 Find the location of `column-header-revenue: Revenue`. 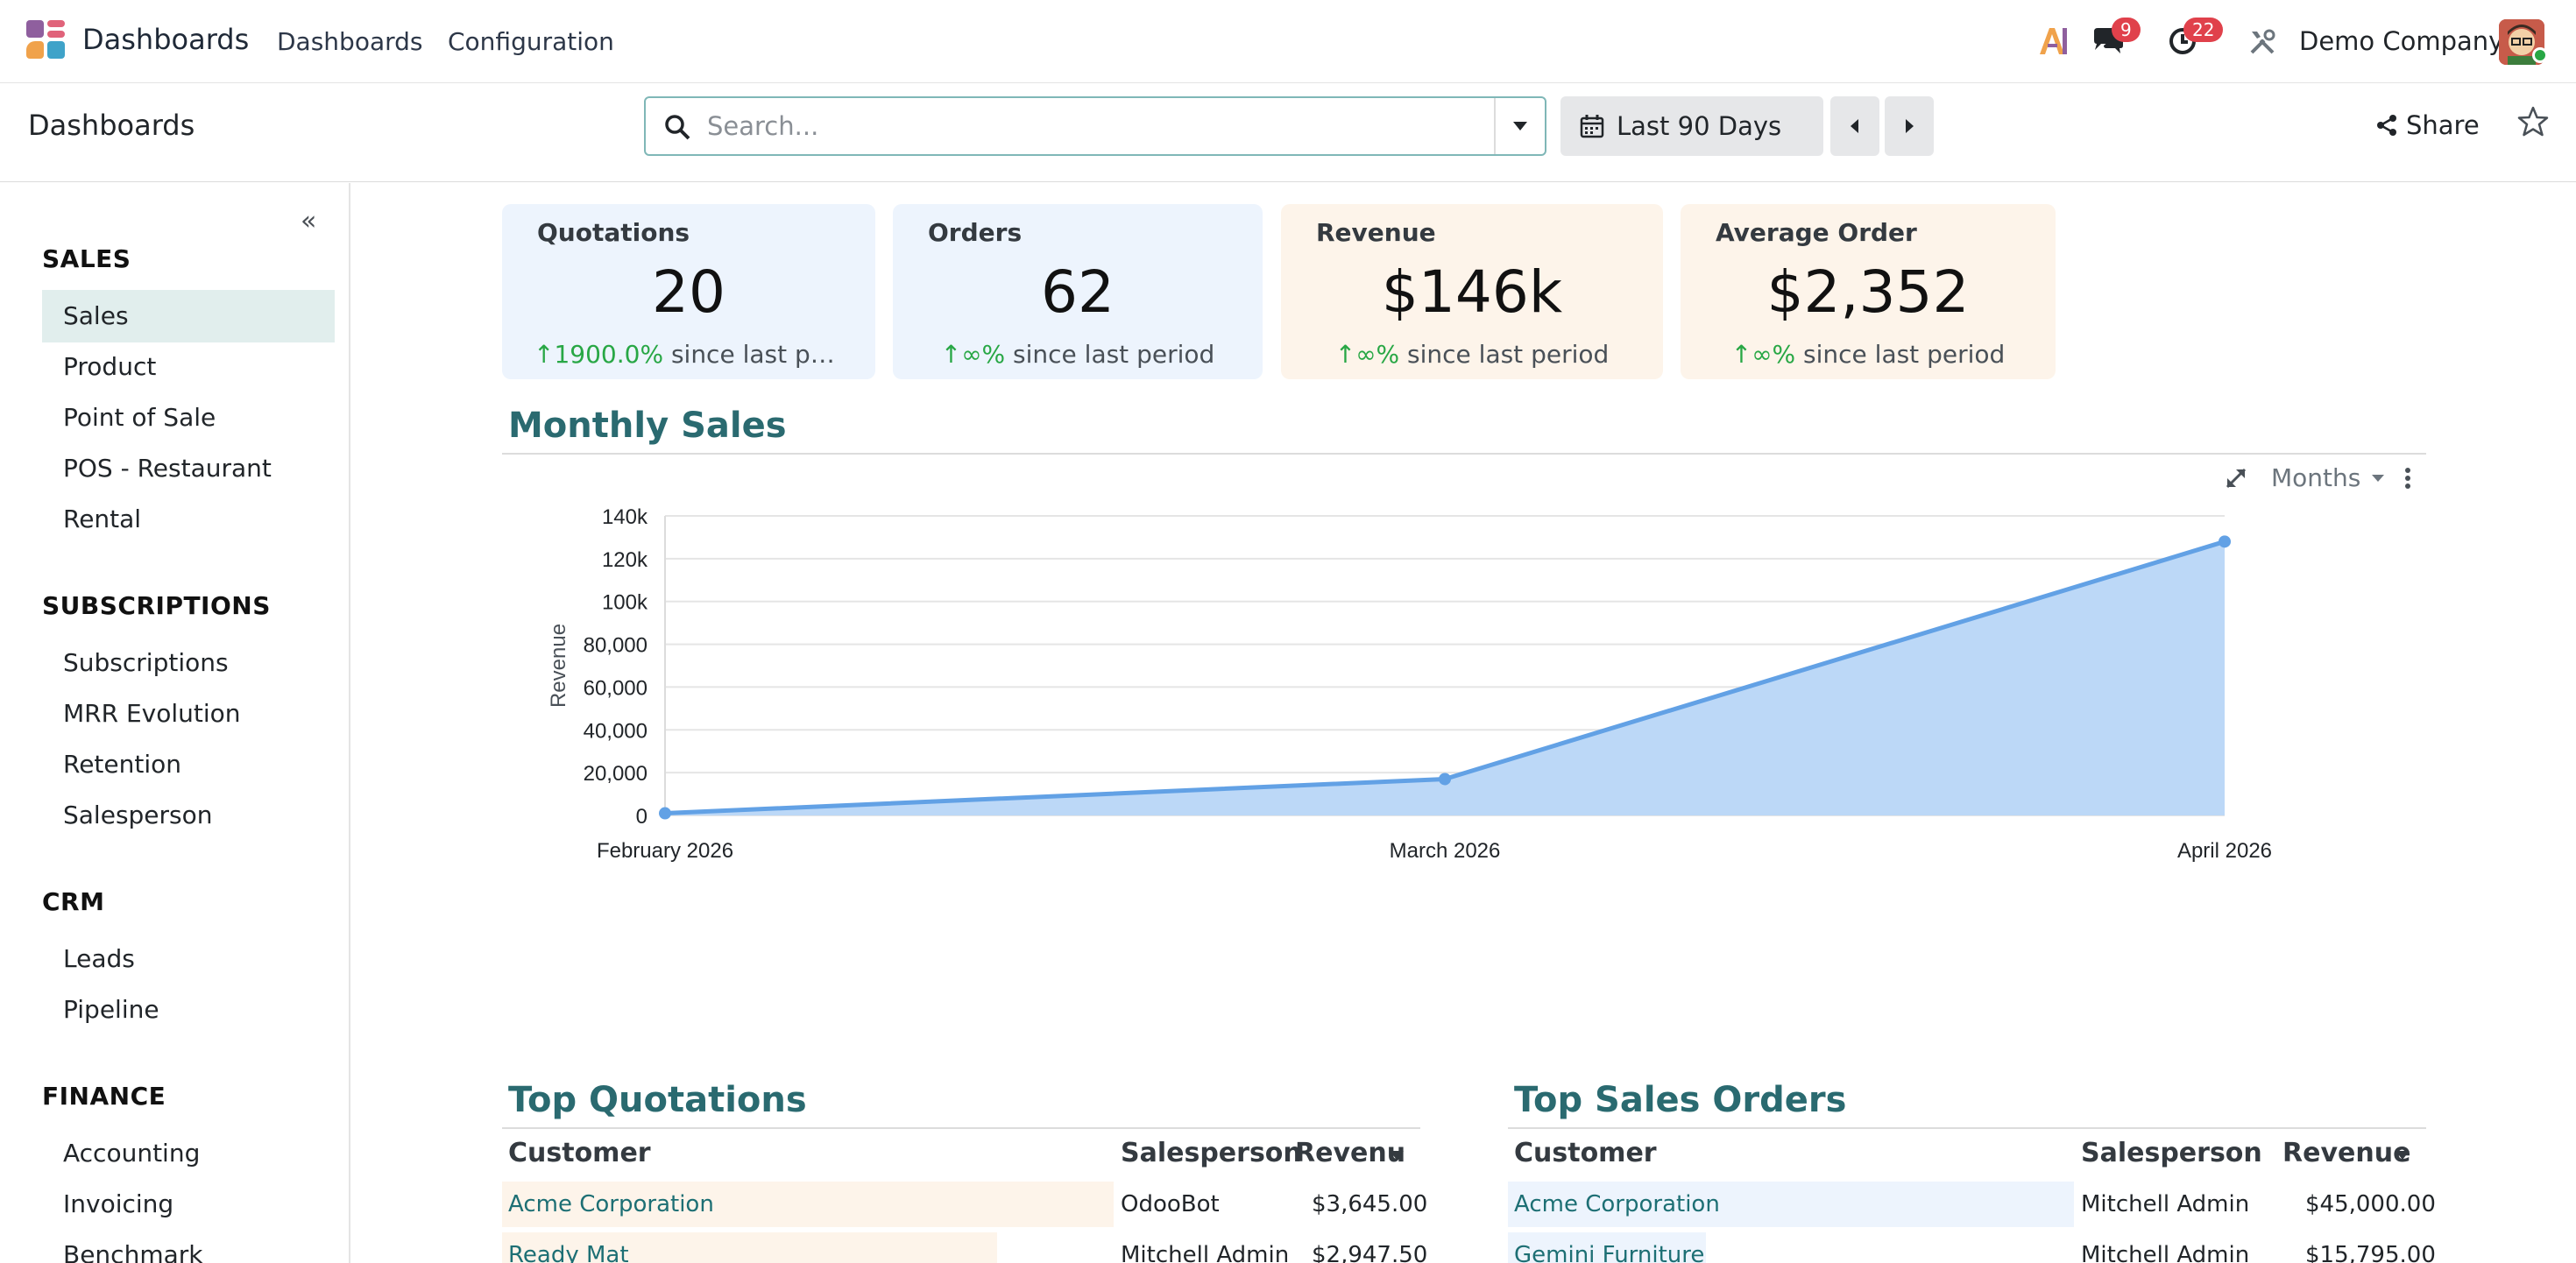

column-header-revenue: Revenue is located at coordinates (2346, 1153).